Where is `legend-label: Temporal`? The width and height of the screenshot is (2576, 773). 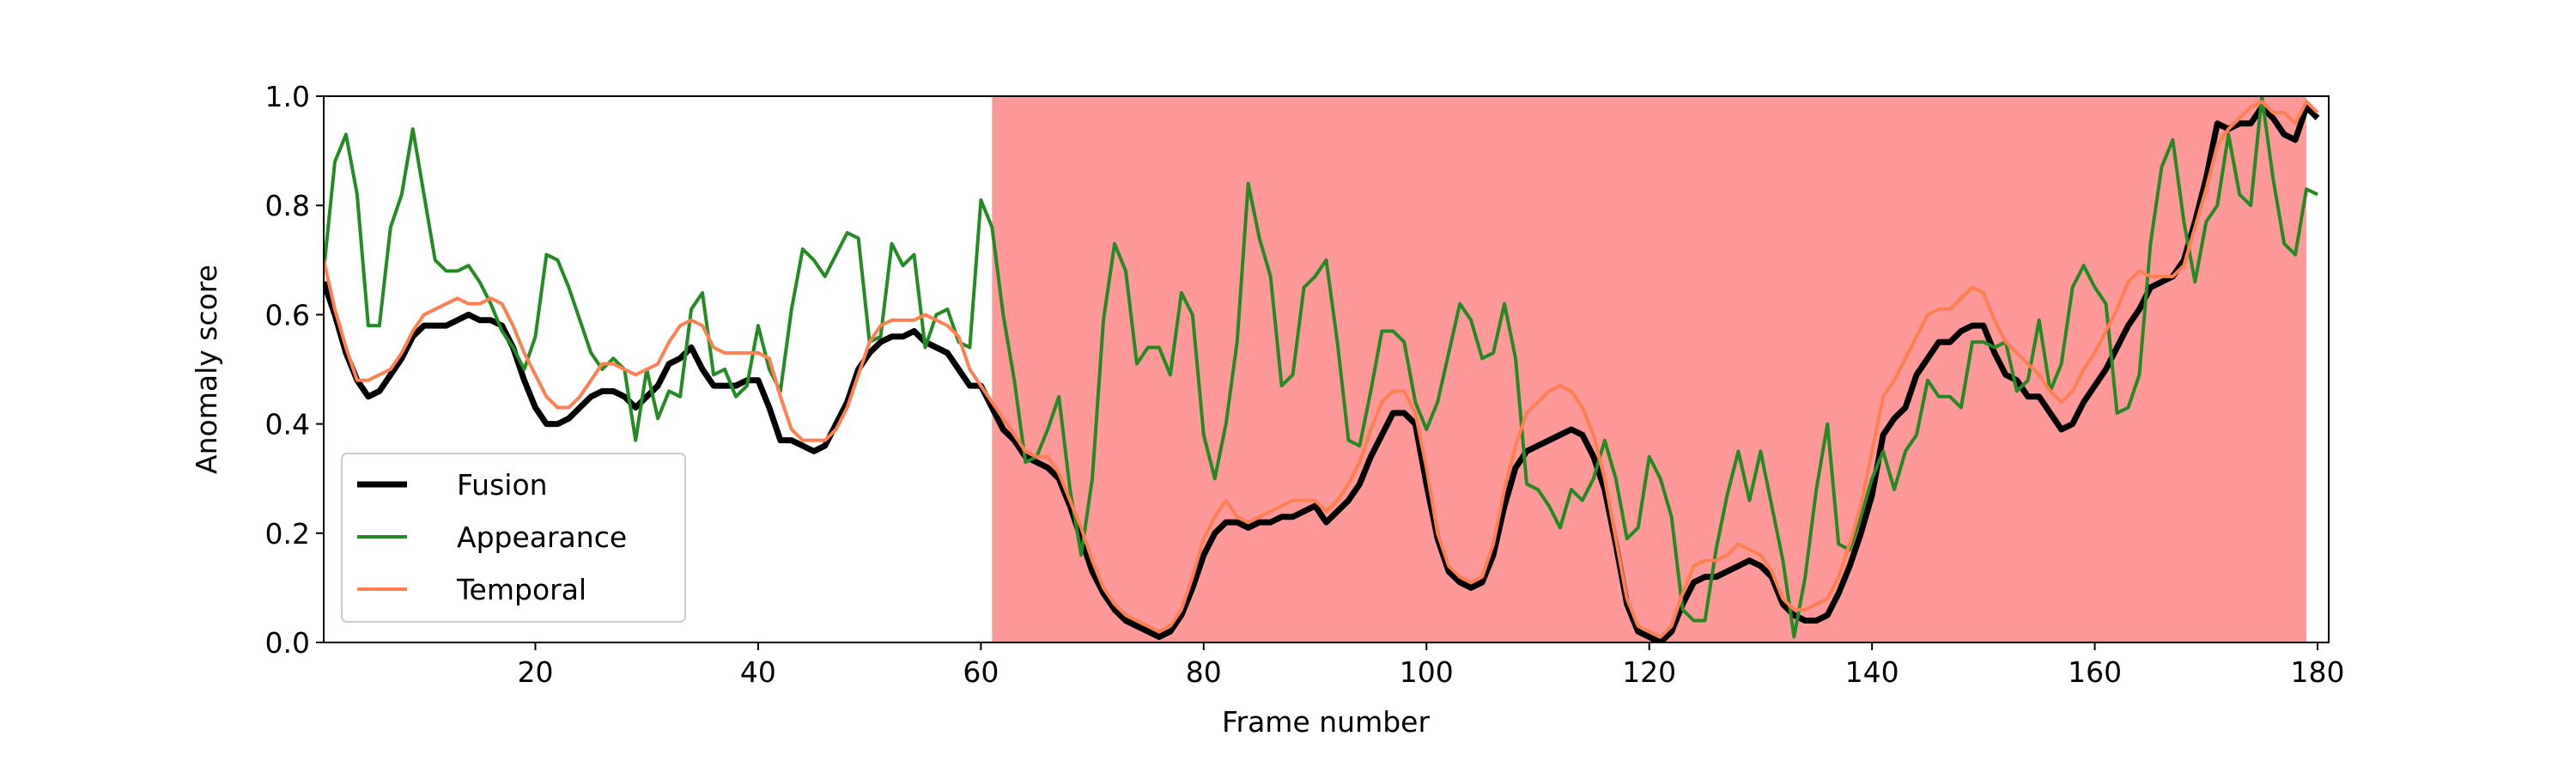
legend-label: Temporal is located at coordinates (521, 589).